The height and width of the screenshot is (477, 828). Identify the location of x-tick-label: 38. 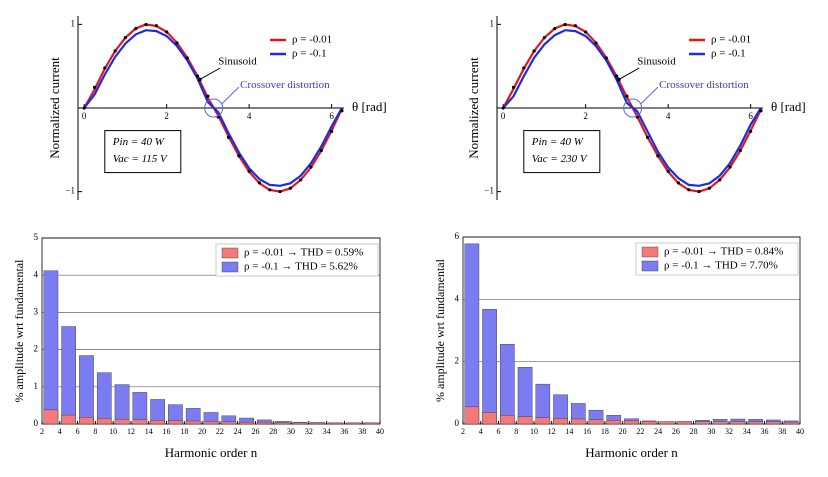
(782, 431).